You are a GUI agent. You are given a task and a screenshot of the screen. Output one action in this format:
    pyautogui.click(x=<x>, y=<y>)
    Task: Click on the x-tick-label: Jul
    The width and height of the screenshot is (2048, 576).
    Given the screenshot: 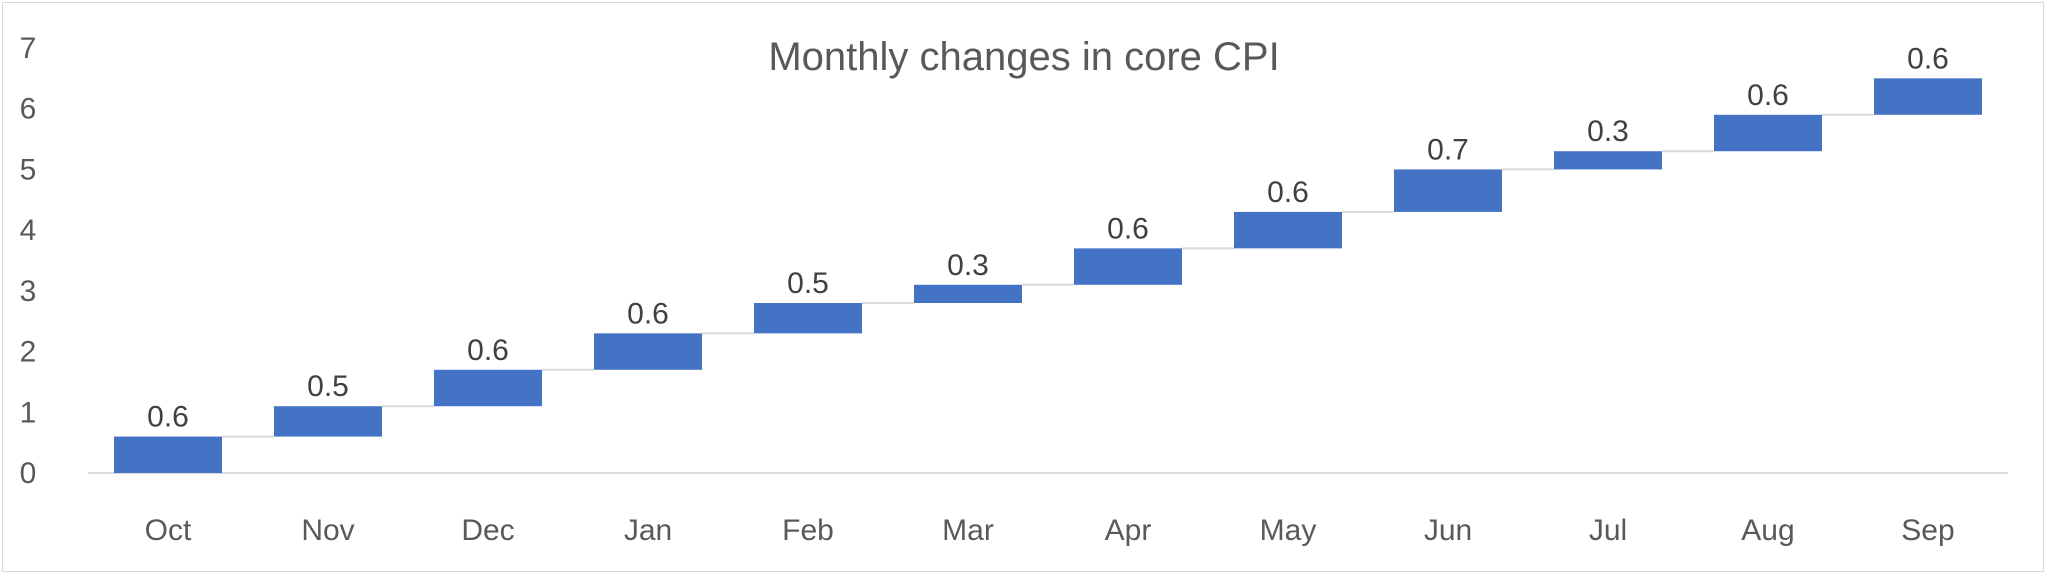 What is the action you would take?
    pyautogui.click(x=1608, y=530)
    